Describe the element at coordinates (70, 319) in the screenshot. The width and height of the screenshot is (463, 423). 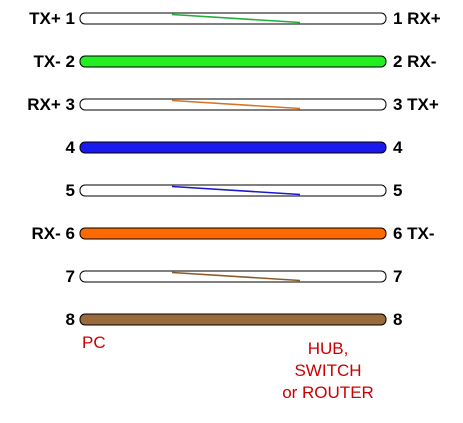
I see `pin-8-left-label: 8` at that location.